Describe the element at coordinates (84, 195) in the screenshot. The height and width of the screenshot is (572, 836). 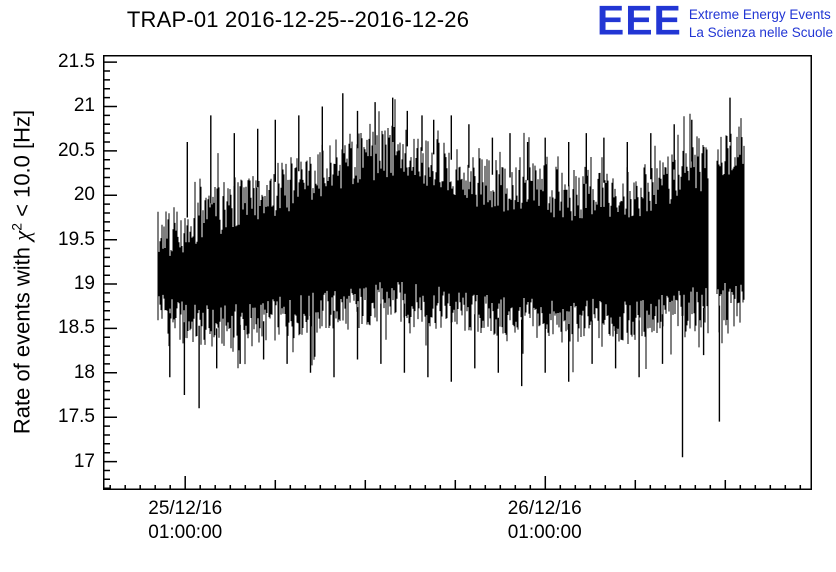
I see `y-tick-label: 20` at that location.